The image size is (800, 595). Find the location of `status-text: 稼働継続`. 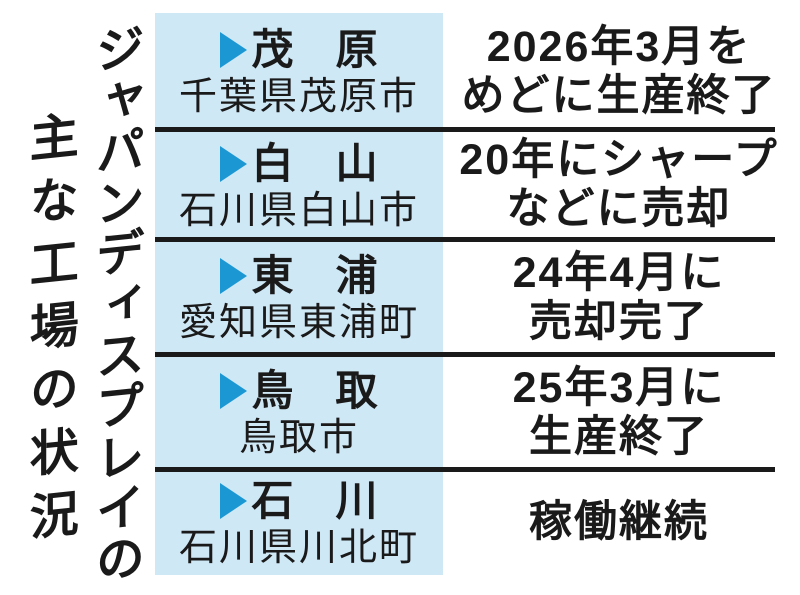

status-text: 稼働継続 is located at coordinates (619, 522).